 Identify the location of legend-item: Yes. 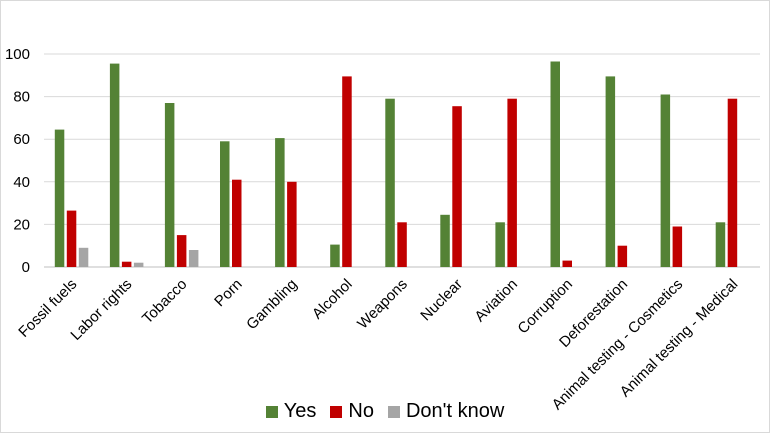
(291, 411).